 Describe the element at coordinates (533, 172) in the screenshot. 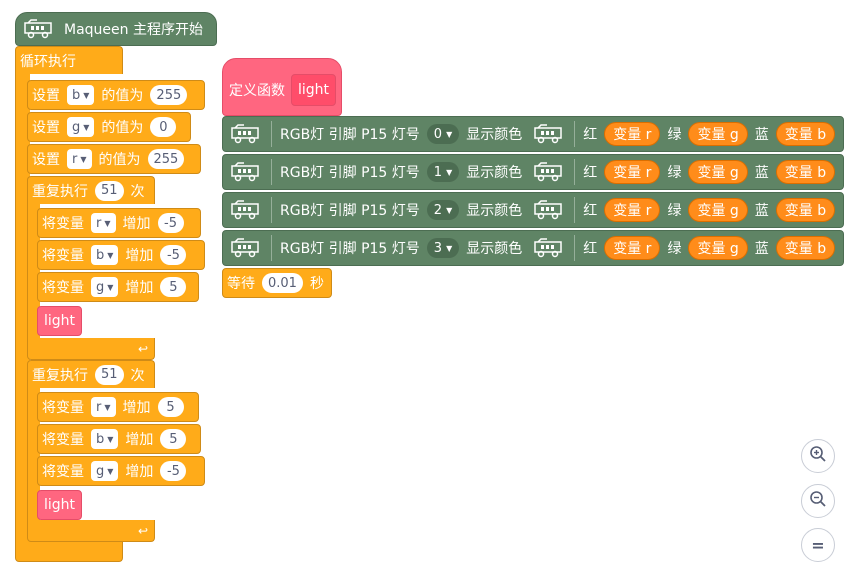

I see `rgb-led-block: RGB灯 引脚 P15 灯号 1 ▼ 显示颜色 红变量 r 绿变量 g 蓝变量 b` at that location.